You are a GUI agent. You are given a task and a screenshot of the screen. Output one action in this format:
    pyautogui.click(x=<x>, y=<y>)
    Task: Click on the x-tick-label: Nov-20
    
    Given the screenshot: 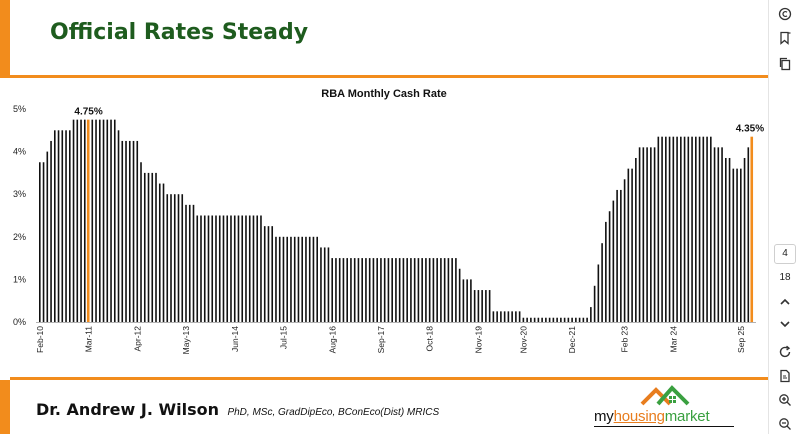 What is the action you would take?
    pyautogui.click(x=524, y=340)
    